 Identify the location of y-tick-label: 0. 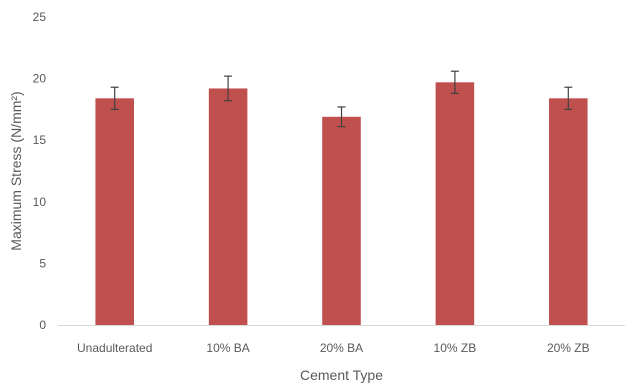
(42, 325).